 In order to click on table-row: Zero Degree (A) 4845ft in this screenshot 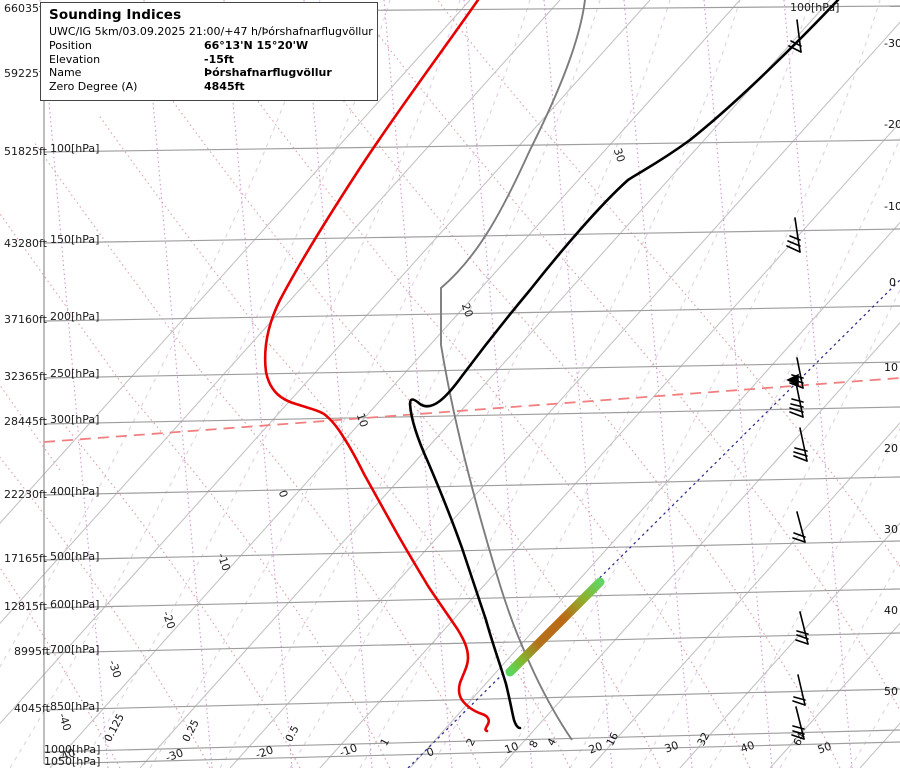, I will do `click(209, 87)`.